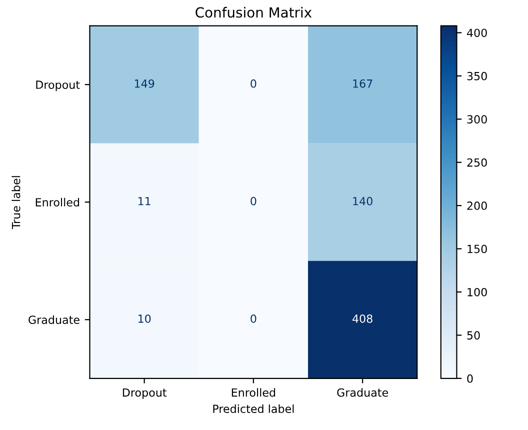 The width and height of the screenshot is (528, 430). What do you see at coordinates (16, 203) in the screenshot?
I see `y-axis-title: True label` at bounding box center [16, 203].